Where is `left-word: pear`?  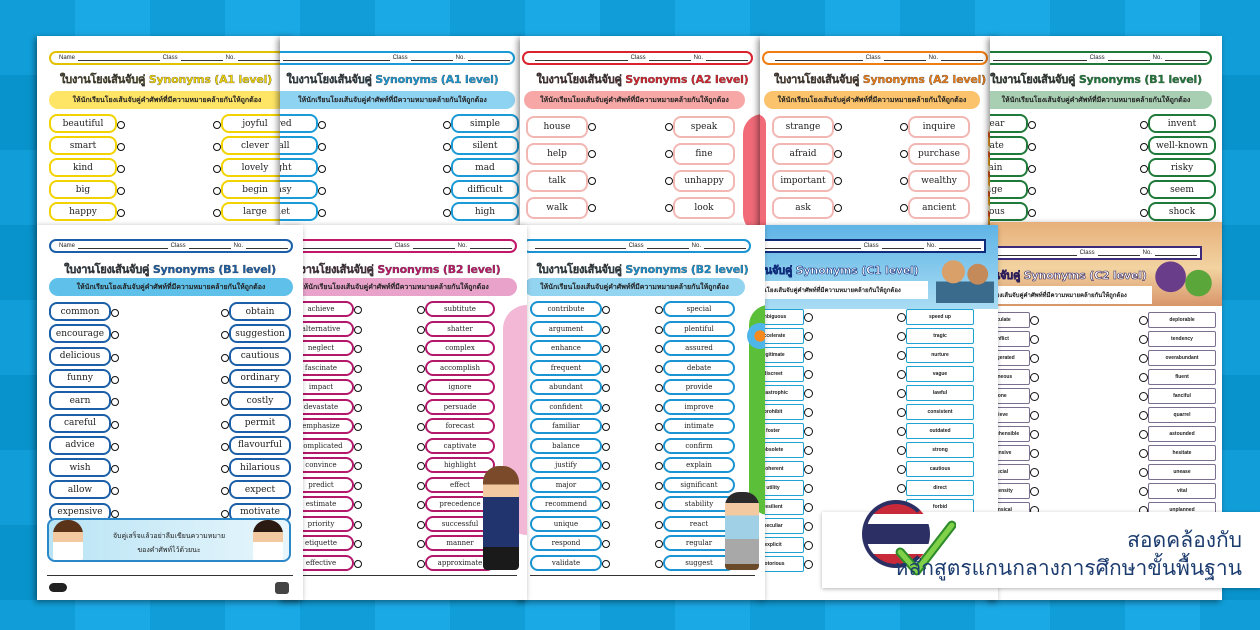
left-word: pear is located at coordinates (1013, 123).